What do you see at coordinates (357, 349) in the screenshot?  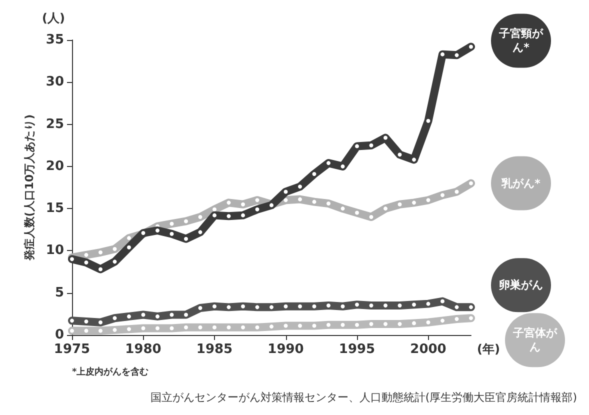 I see `x-tick-label: 1995` at bounding box center [357, 349].